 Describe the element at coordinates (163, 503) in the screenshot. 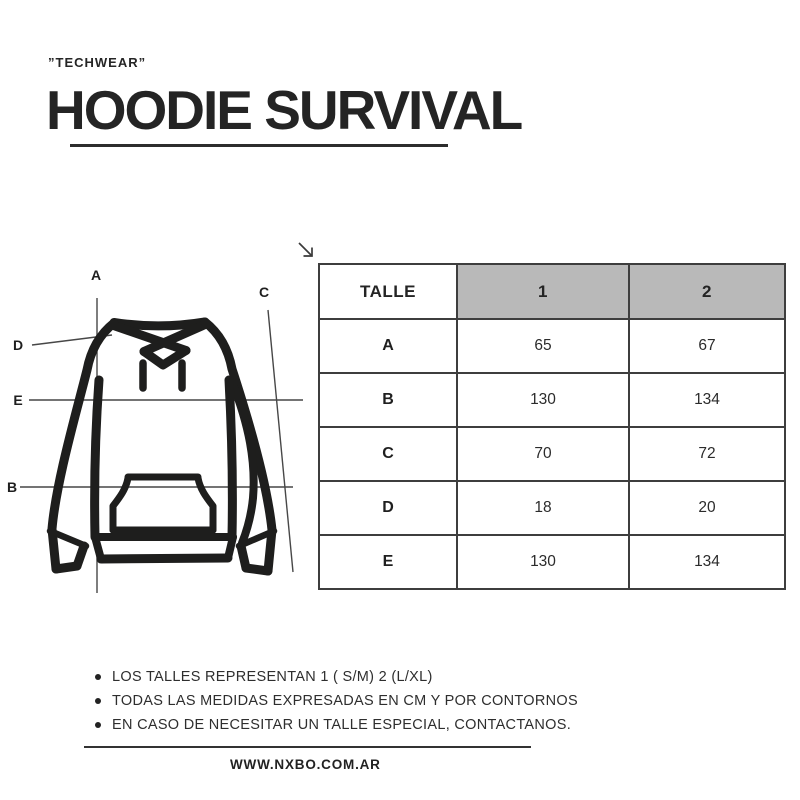

I see `pocket-outline` at that location.